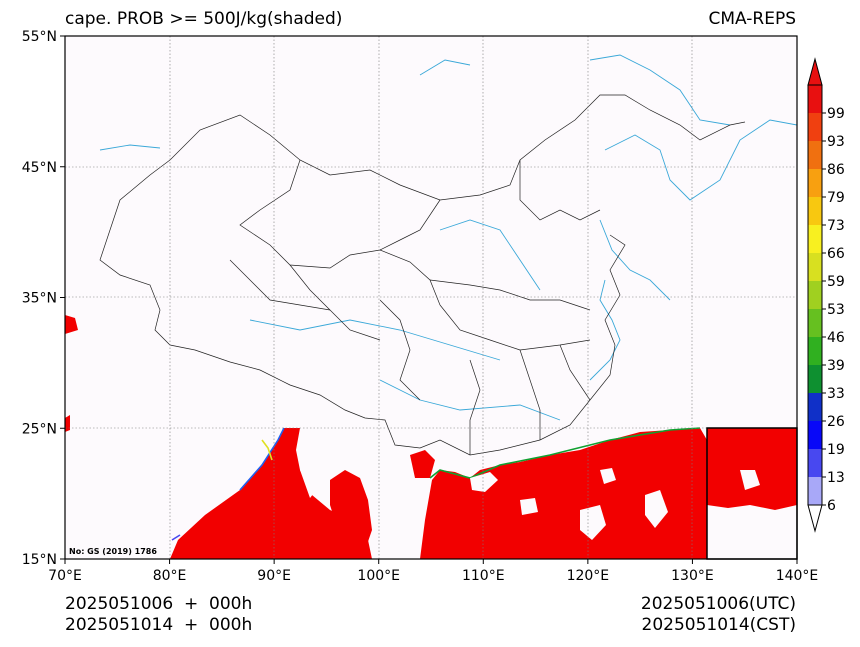  What do you see at coordinates (39, 429) in the screenshot?
I see `lat-tick-label: 25°N` at bounding box center [39, 429].